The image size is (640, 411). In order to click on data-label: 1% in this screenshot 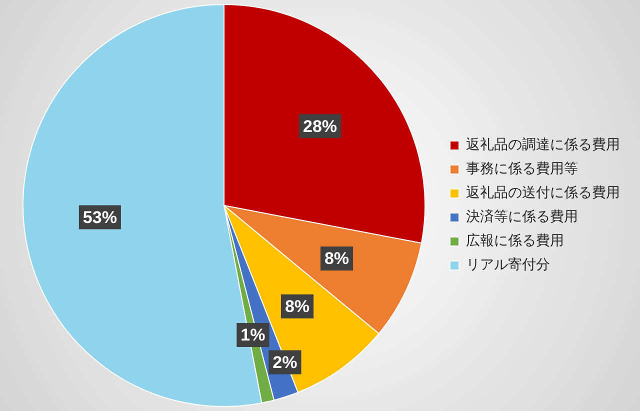, I will do `click(253, 335)`.